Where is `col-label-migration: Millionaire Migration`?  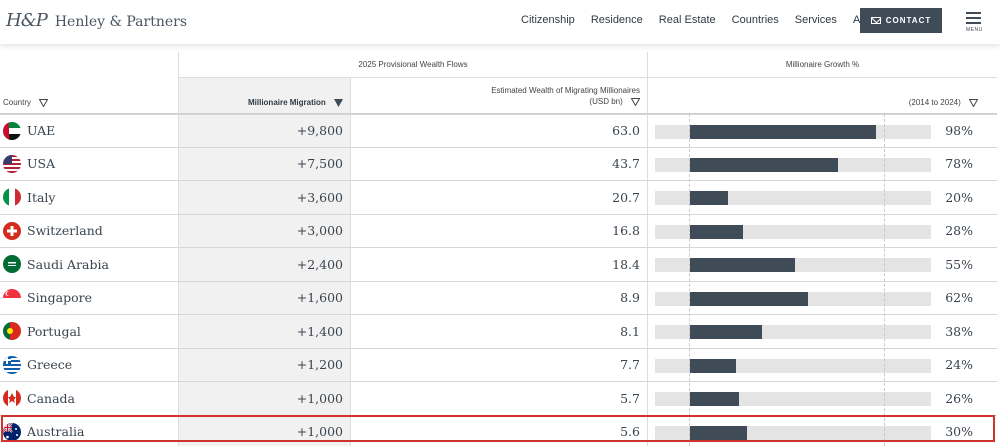
col-label-migration: Millionaire Migration is located at coordinates (286, 102).